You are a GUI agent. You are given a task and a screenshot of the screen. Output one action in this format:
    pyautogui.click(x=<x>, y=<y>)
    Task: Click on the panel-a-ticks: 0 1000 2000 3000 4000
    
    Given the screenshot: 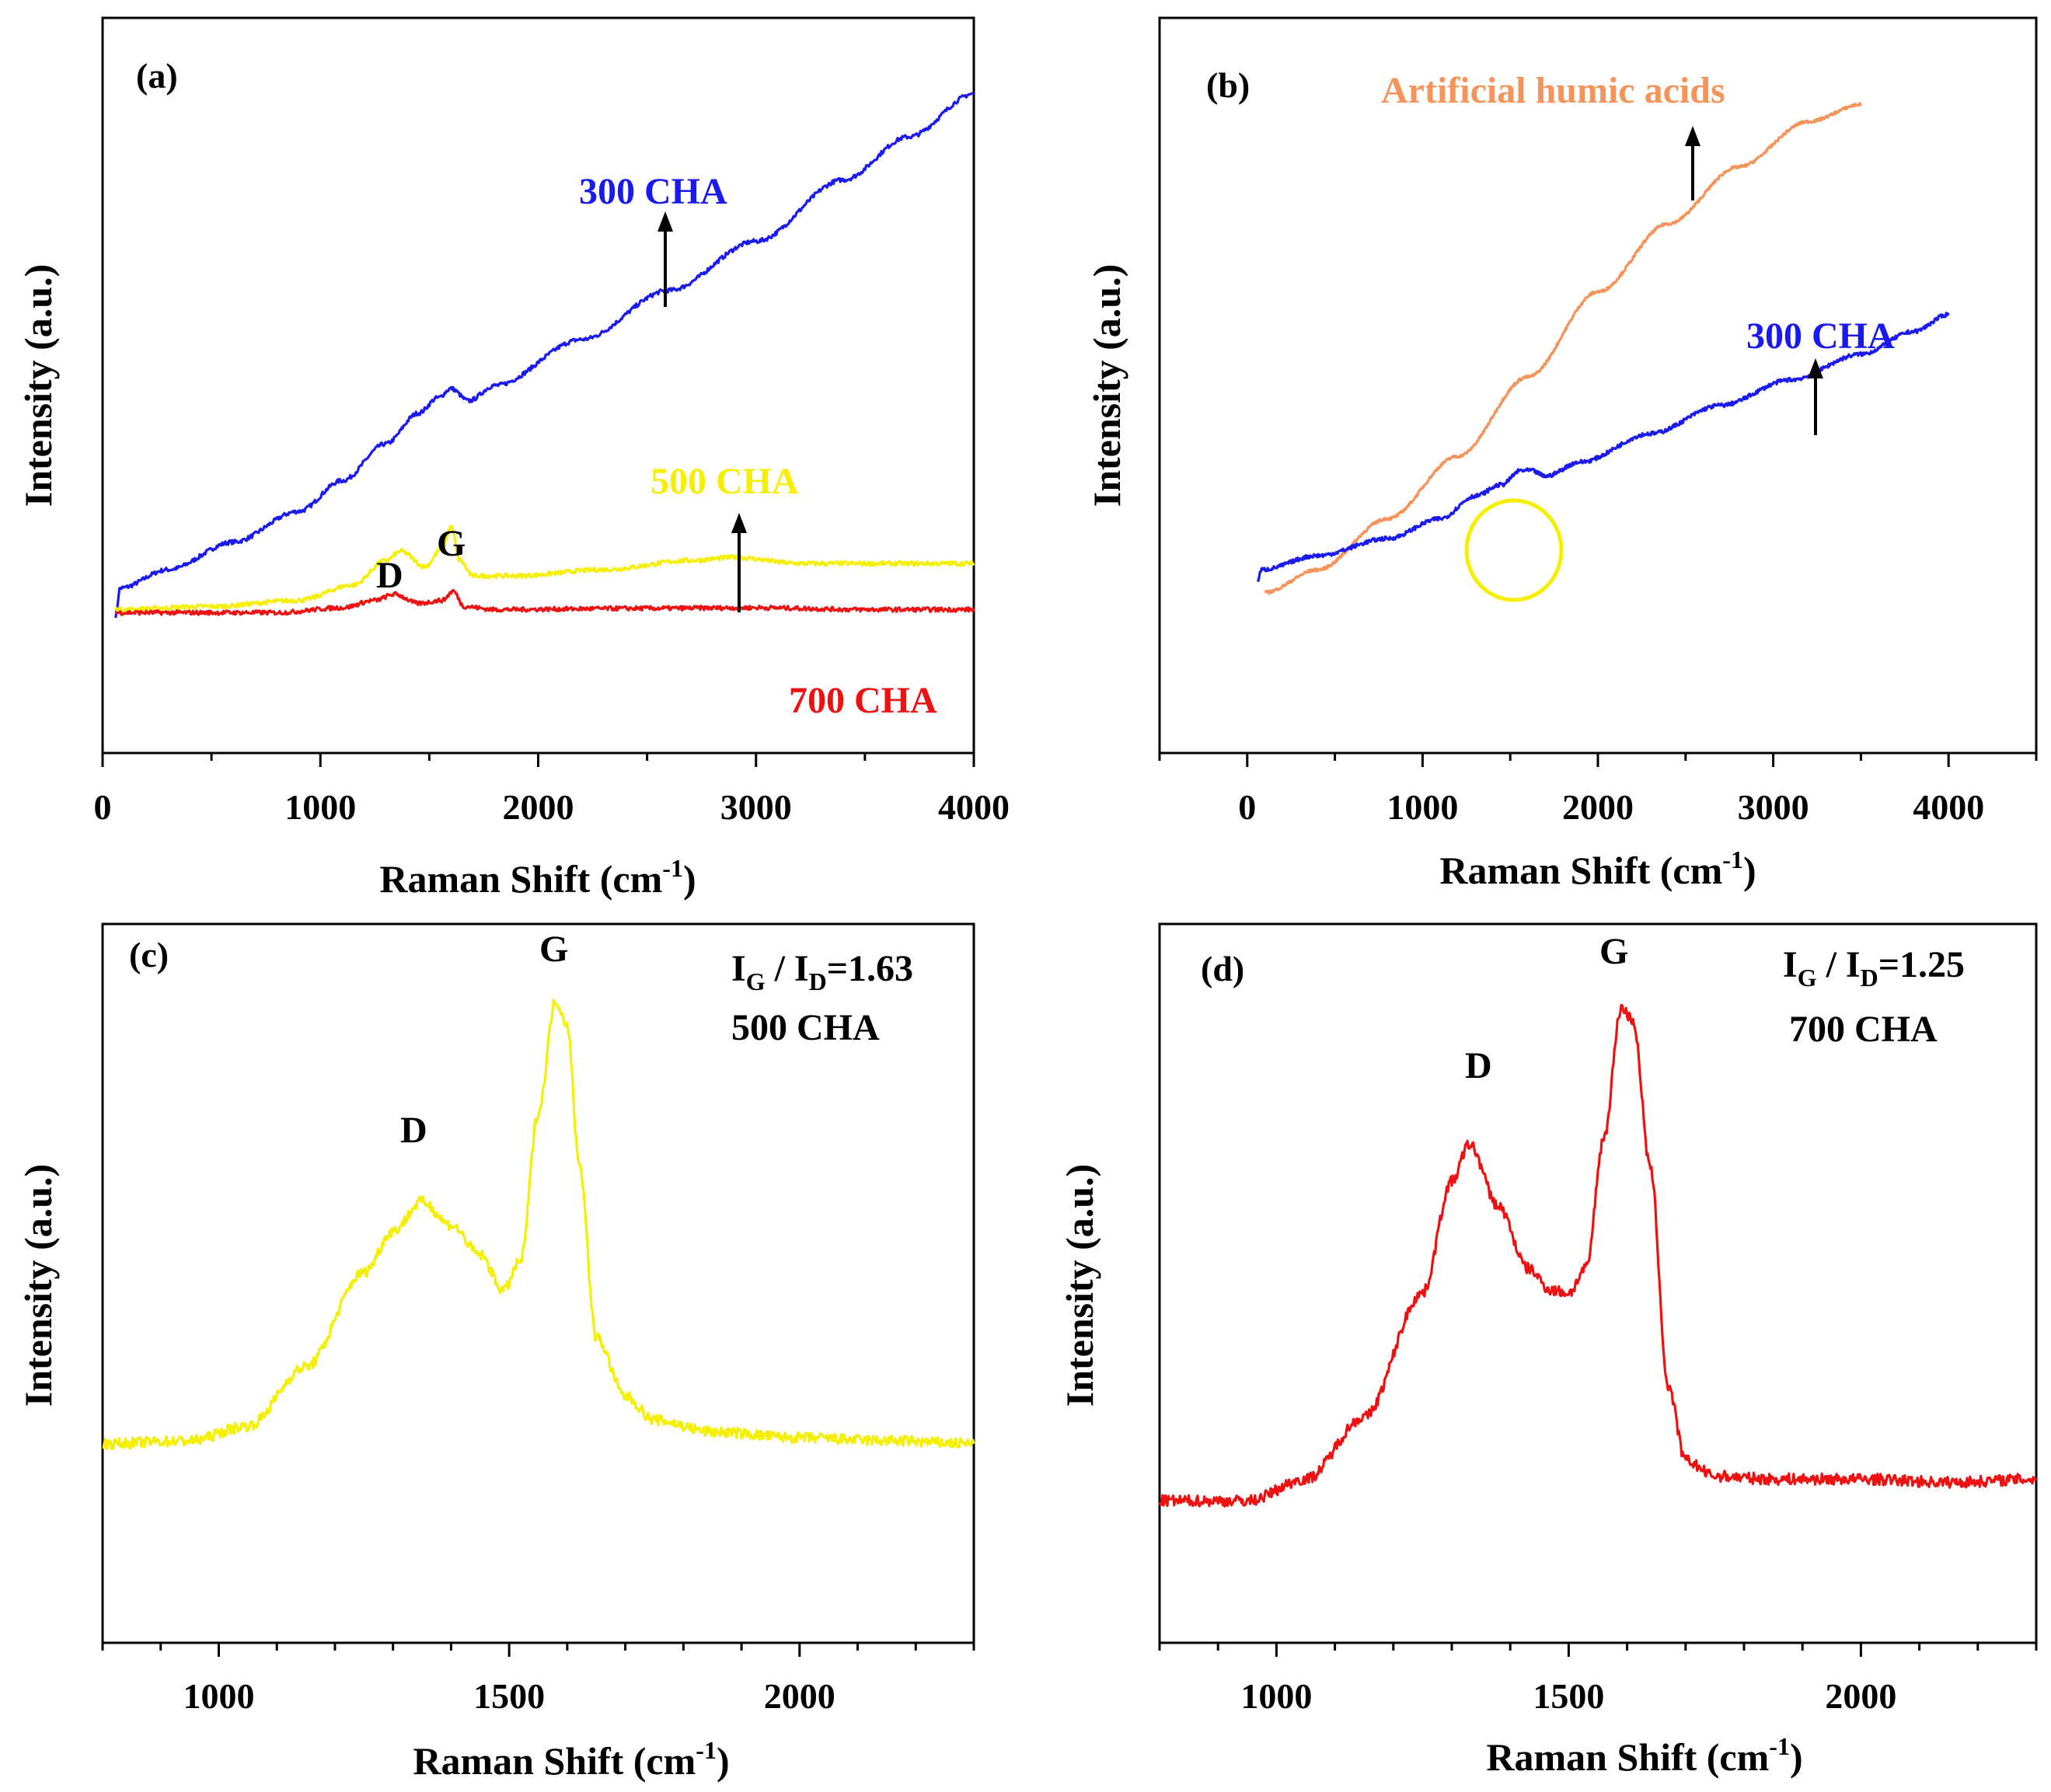 What is the action you would take?
    pyautogui.click(x=552, y=790)
    